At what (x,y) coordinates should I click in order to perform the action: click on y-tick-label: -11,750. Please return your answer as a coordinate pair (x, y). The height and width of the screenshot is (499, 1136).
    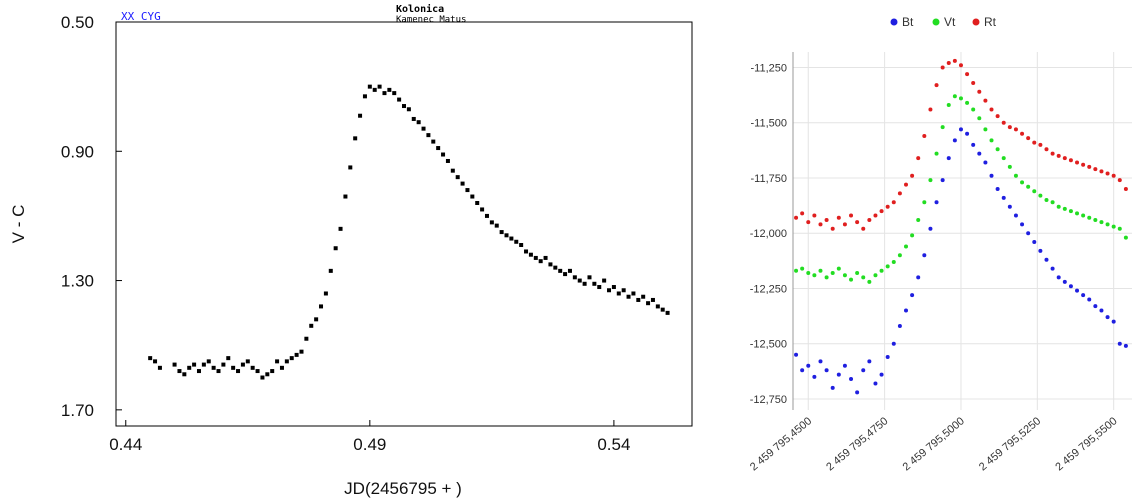
    Looking at the image, I should click on (769, 179).